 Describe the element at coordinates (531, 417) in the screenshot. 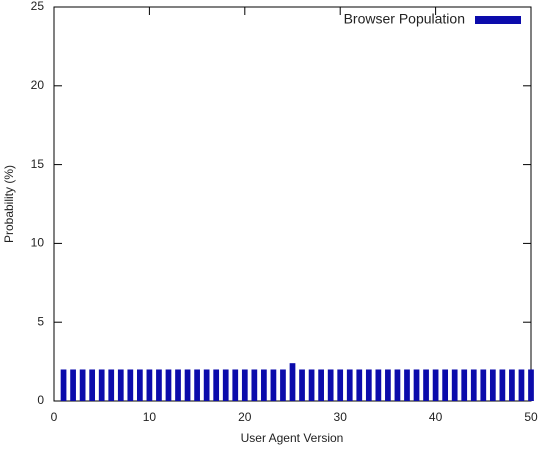

I see `x-tick-label: 50` at that location.